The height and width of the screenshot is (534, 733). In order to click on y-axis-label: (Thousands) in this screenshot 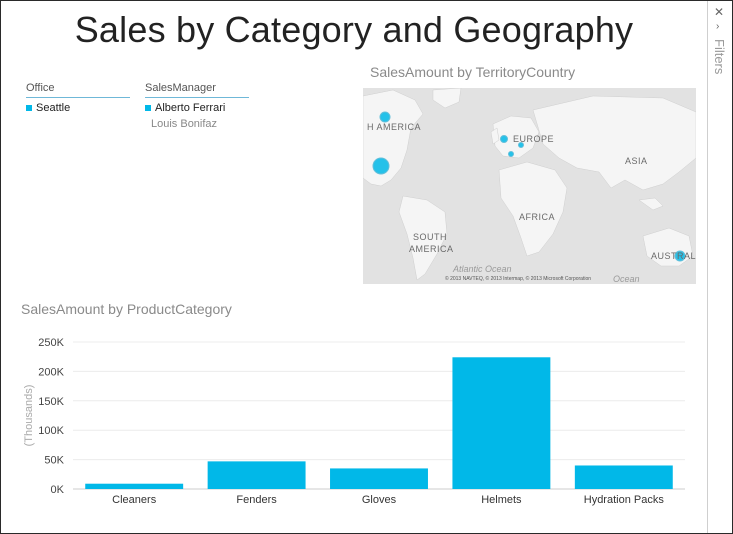, I will do `click(29, 416)`.